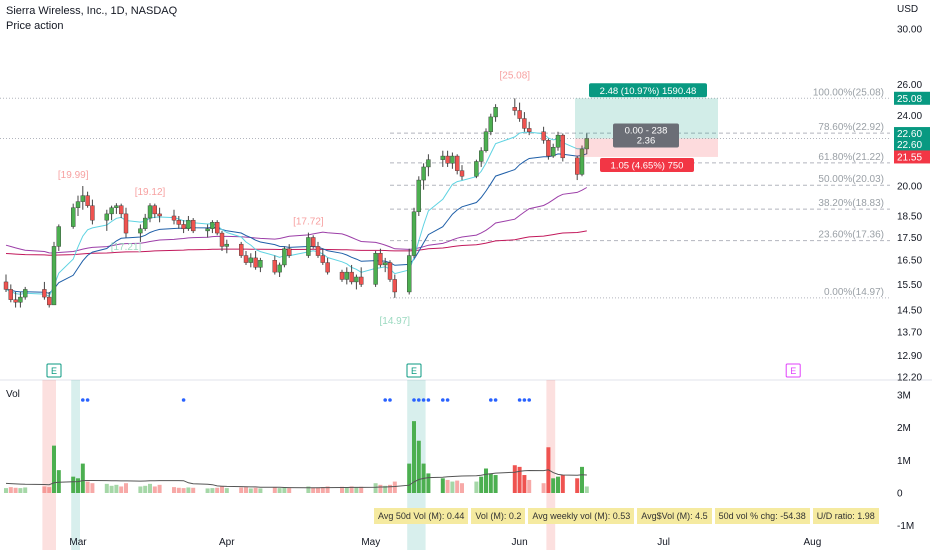  What do you see at coordinates (909, 261) in the screenshot?
I see `price-tick-label: 16.50` at bounding box center [909, 261].